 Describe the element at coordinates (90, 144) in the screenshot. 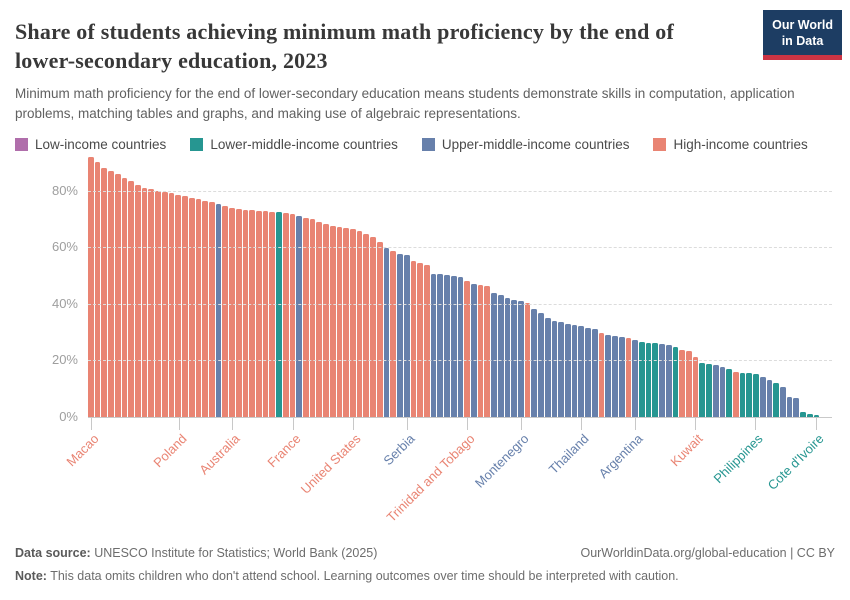

I see `legend-item-low-income-countries: Low-income countries` at that location.